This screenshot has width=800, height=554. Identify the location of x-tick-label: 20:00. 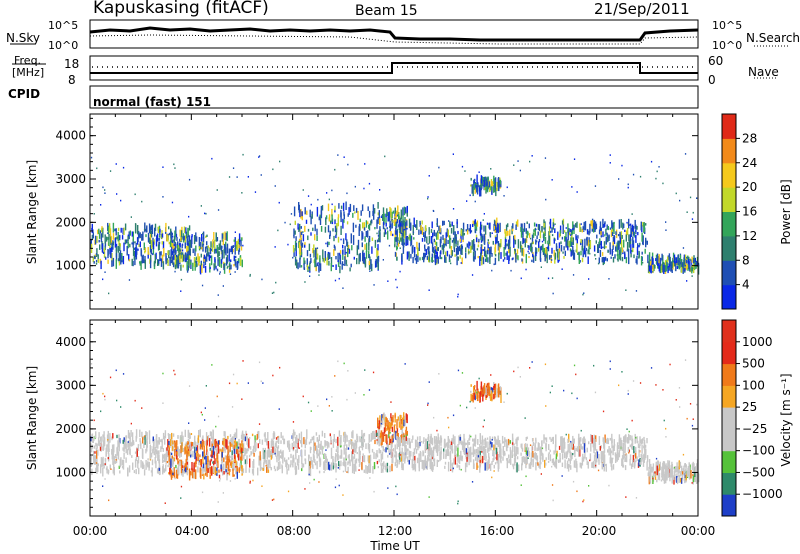
(599, 531).